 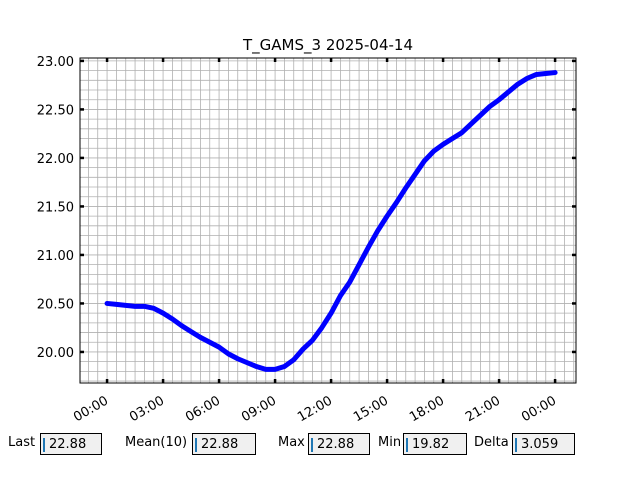 I want to click on y-tick-label: 22.00, so click(x=55, y=159).